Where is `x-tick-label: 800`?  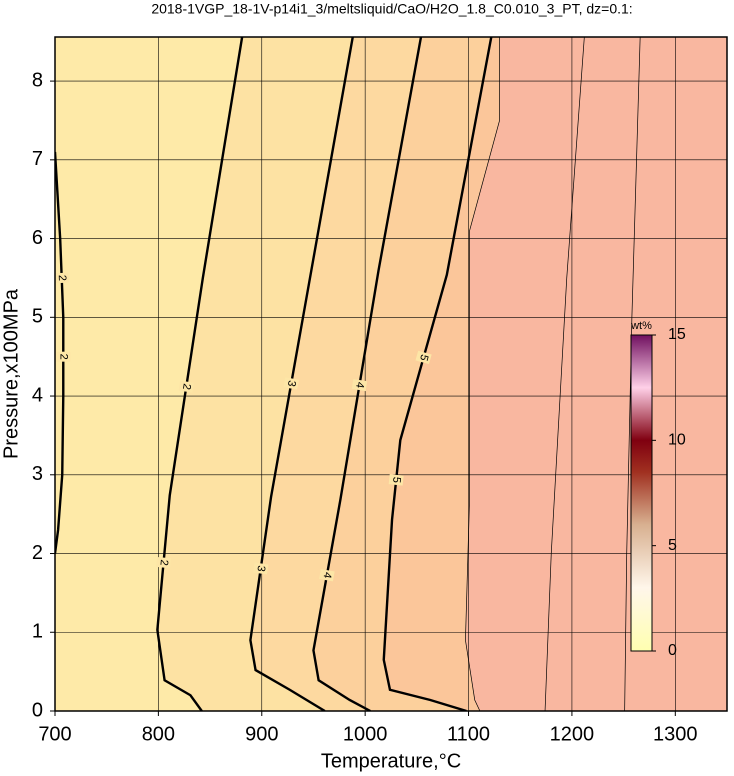 x-tick-label: 800 is located at coordinates (158, 734).